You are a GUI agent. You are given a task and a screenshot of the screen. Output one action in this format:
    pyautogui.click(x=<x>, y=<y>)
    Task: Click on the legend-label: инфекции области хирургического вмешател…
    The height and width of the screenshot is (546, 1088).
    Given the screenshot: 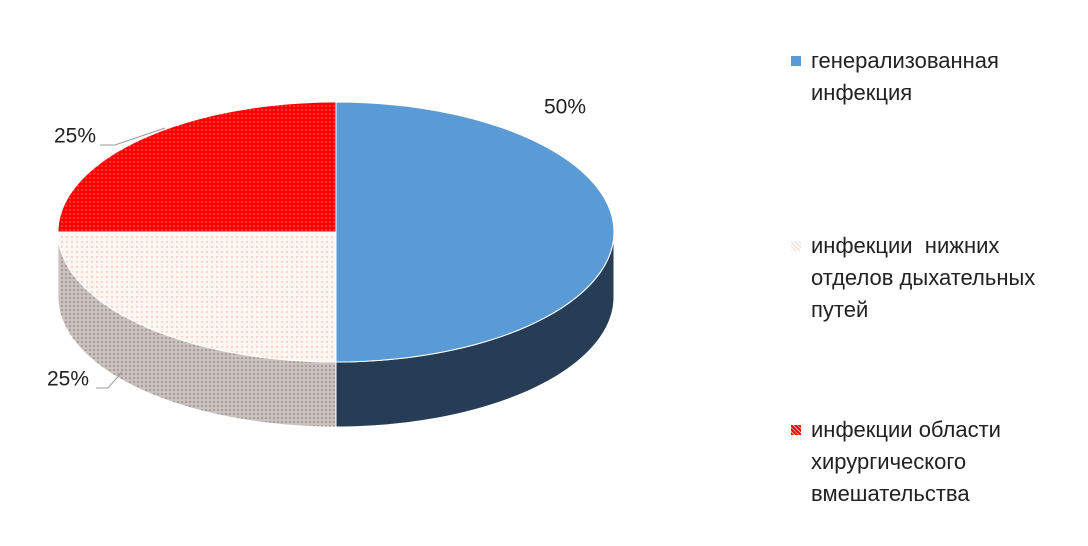 What is the action you would take?
    pyautogui.click(x=909, y=461)
    